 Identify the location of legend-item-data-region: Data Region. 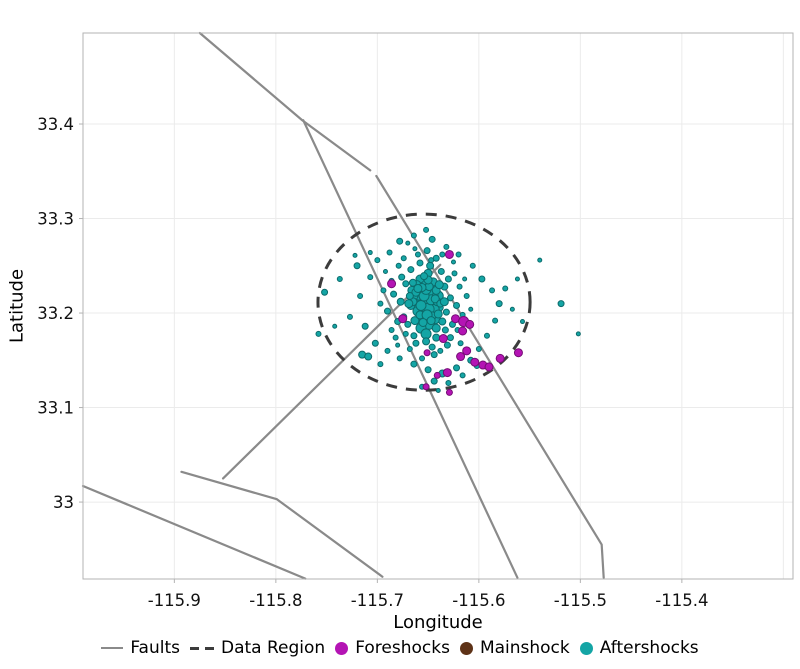
(257, 648).